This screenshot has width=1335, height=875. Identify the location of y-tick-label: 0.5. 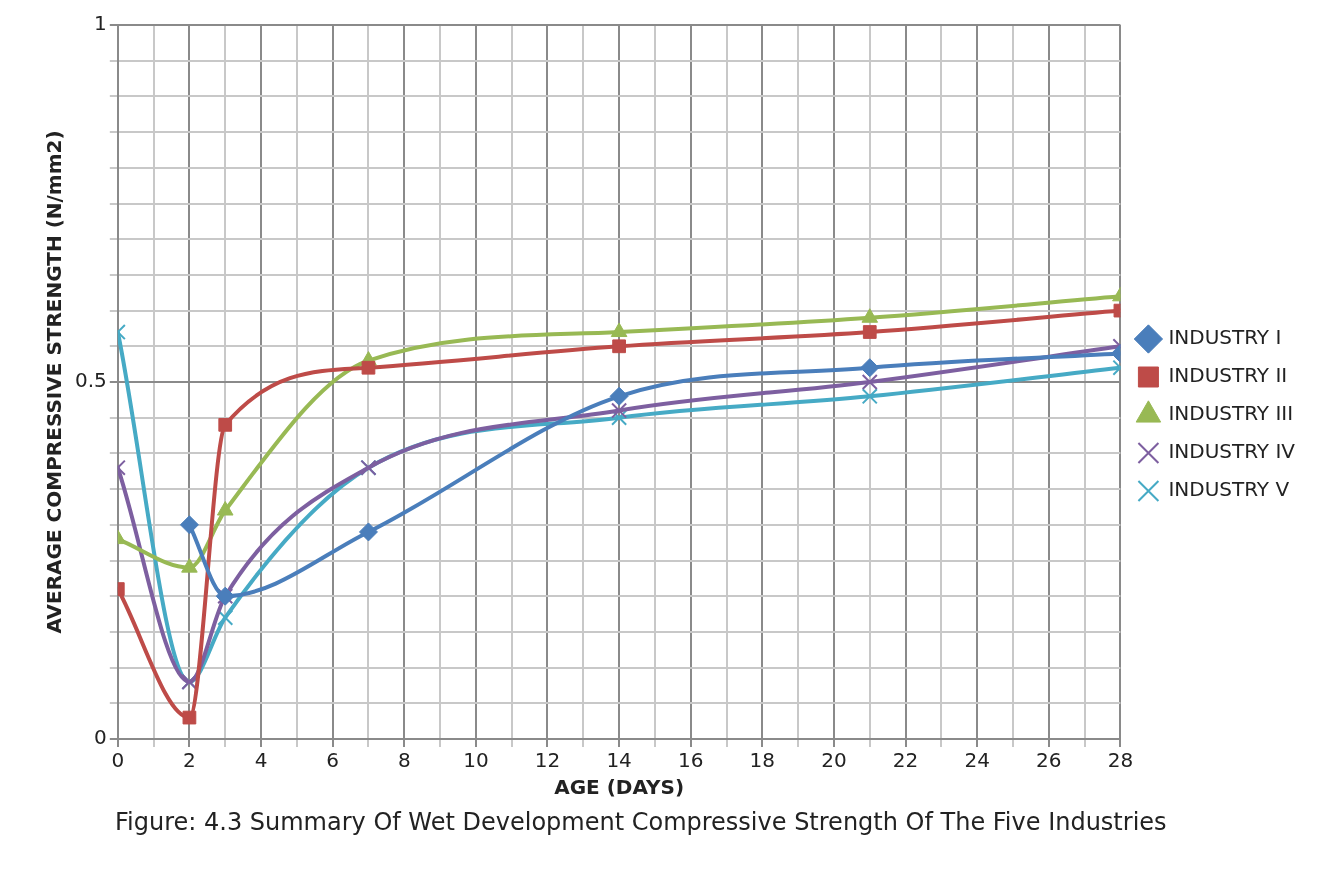
(90, 380).